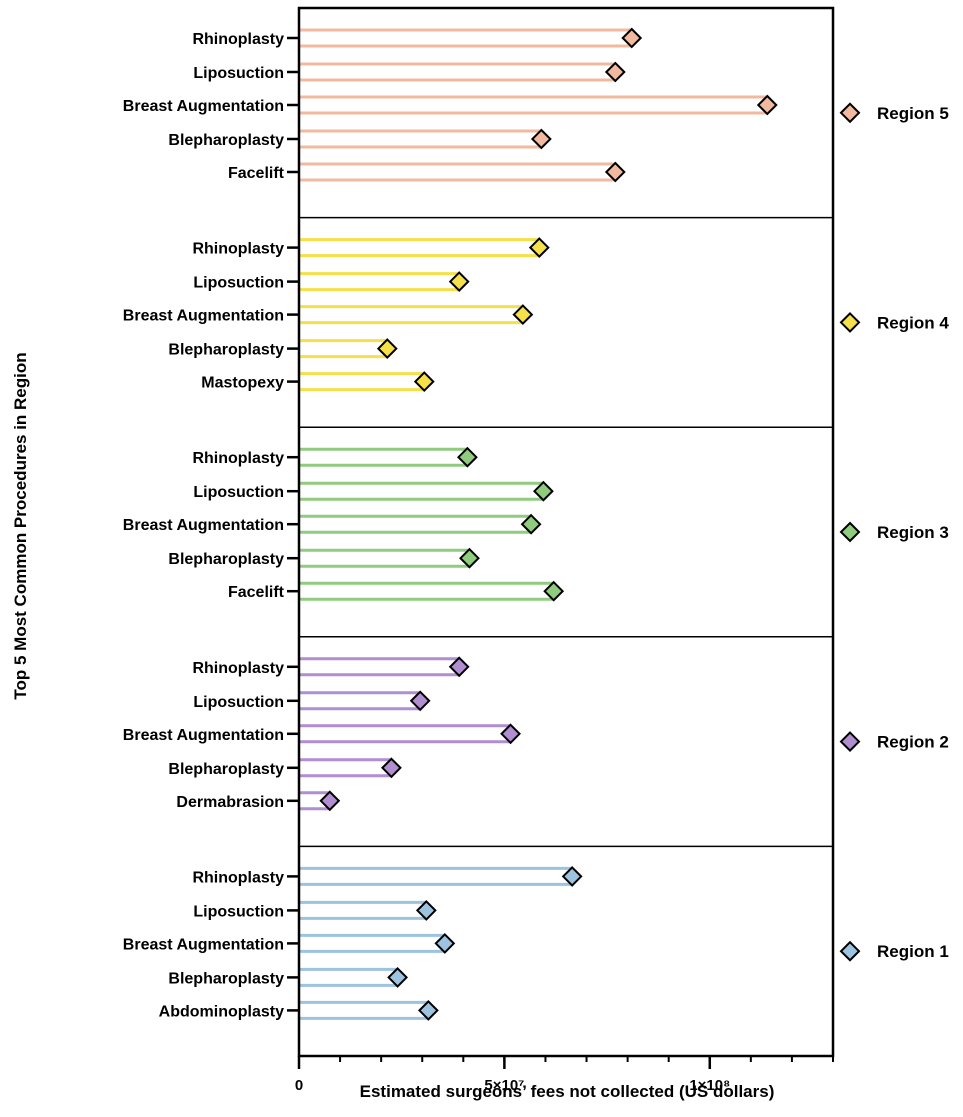 This screenshot has width=963, height=1117. I want to click on legend-label: Region 4, so click(913, 322).